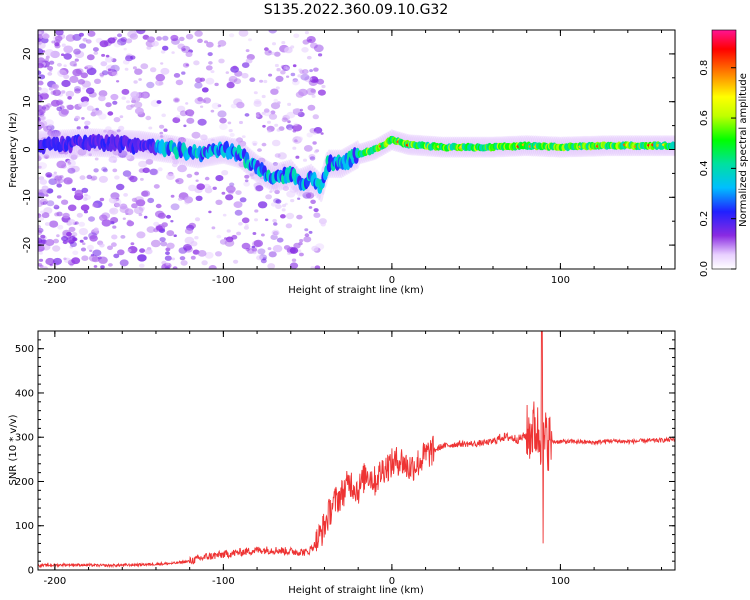 Image resolution: width=750 pixels, height=600 pixels. Describe the element at coordinates (55, 280) in the screenshot. I see `x-tick-label: -200` at that location.